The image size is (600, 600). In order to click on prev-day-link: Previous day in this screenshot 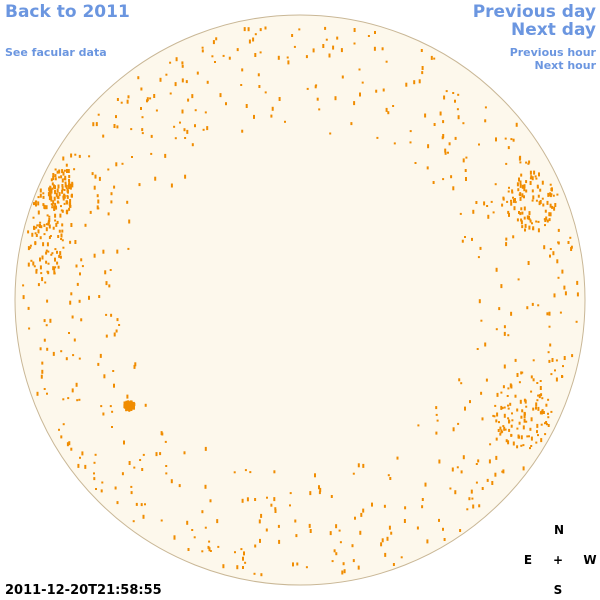, I will do `click(534, 12)`.